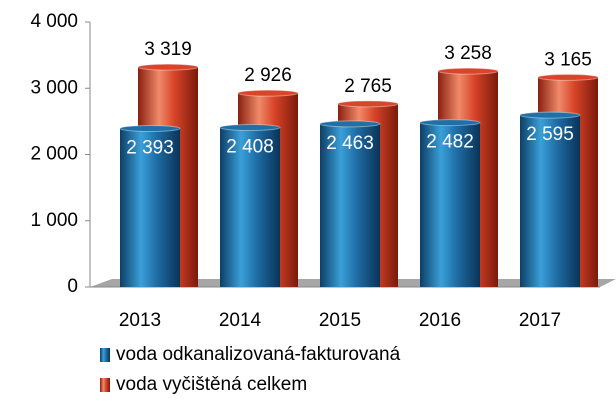  I want to click on value-label: 3 165, so click(568, 59).